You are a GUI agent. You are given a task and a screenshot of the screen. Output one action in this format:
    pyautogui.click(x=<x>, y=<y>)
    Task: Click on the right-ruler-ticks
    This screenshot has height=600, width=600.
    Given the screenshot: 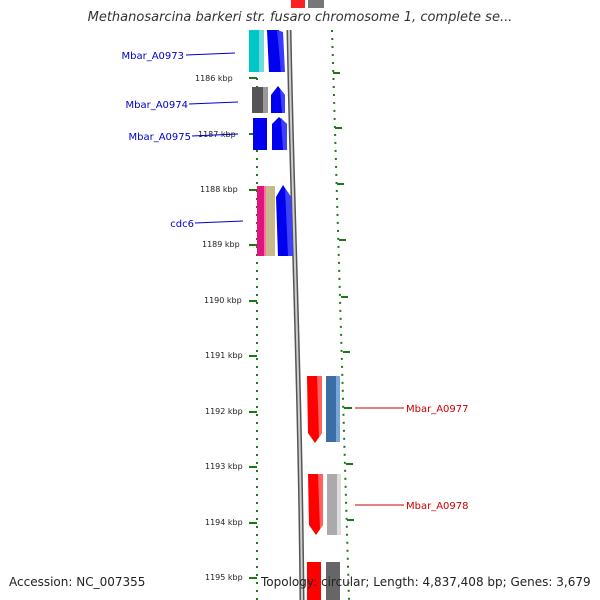 What is the action you would take?
    pyautogui.click(x=343, y=296)
    